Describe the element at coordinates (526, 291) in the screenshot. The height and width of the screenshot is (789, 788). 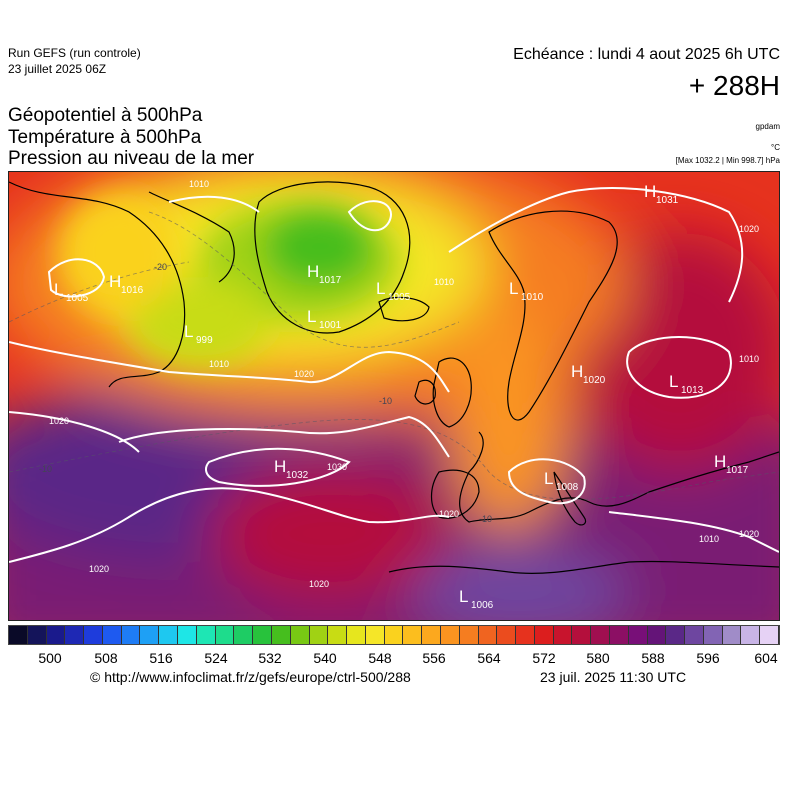
I see `pressure-center: L 1010` at that location.